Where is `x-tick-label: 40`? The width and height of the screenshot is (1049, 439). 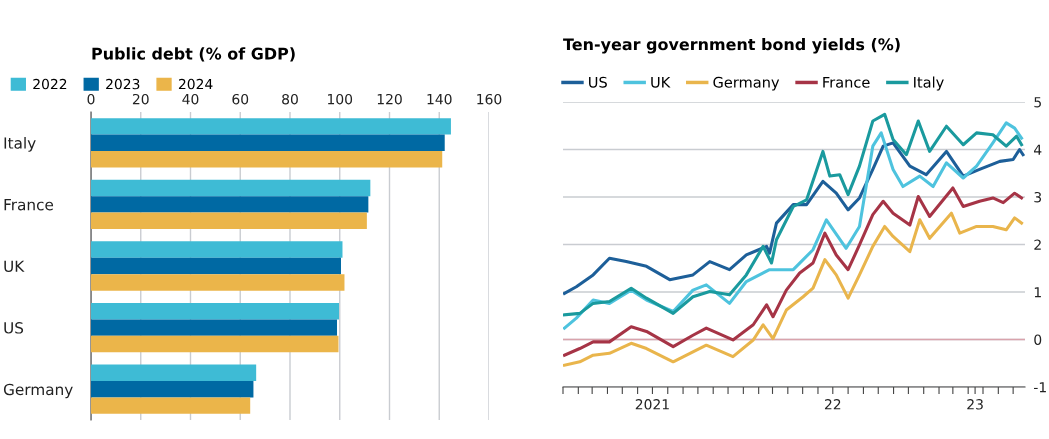
x-tick-label: 40 is located at coordinates (190, 99).